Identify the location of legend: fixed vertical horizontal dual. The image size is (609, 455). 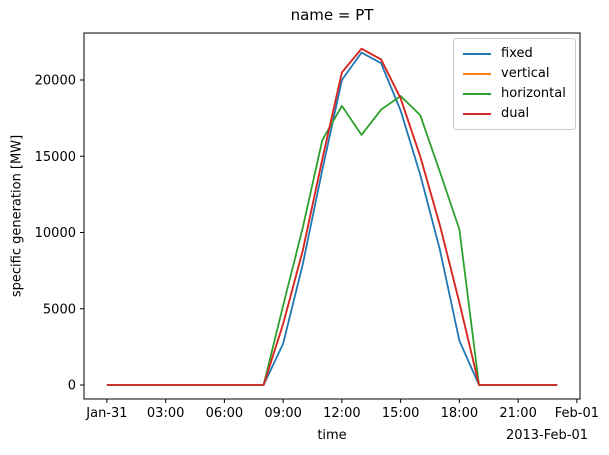
(514, 84).